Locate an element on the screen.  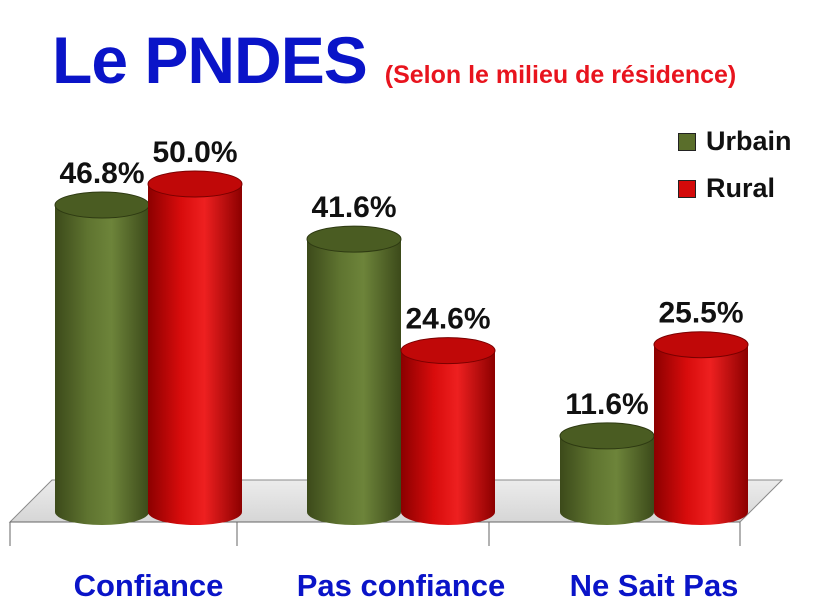
legend-label-urbain: Urbain is located at coordinates (749, 141).